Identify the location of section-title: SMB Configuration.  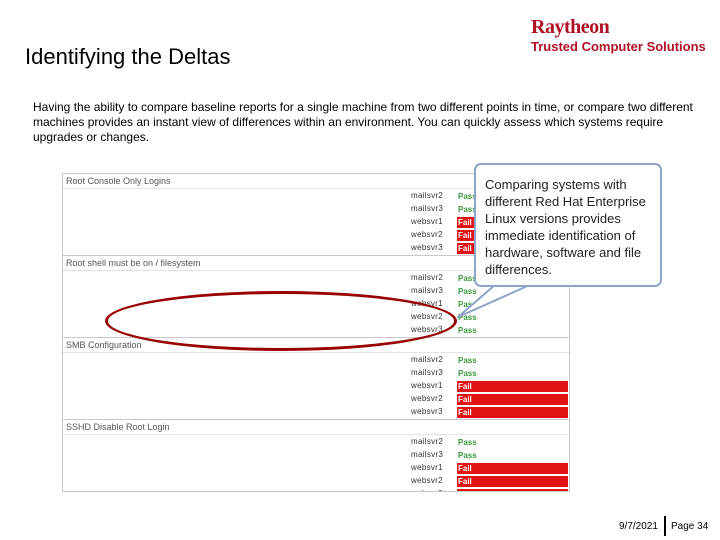
(316, 345).